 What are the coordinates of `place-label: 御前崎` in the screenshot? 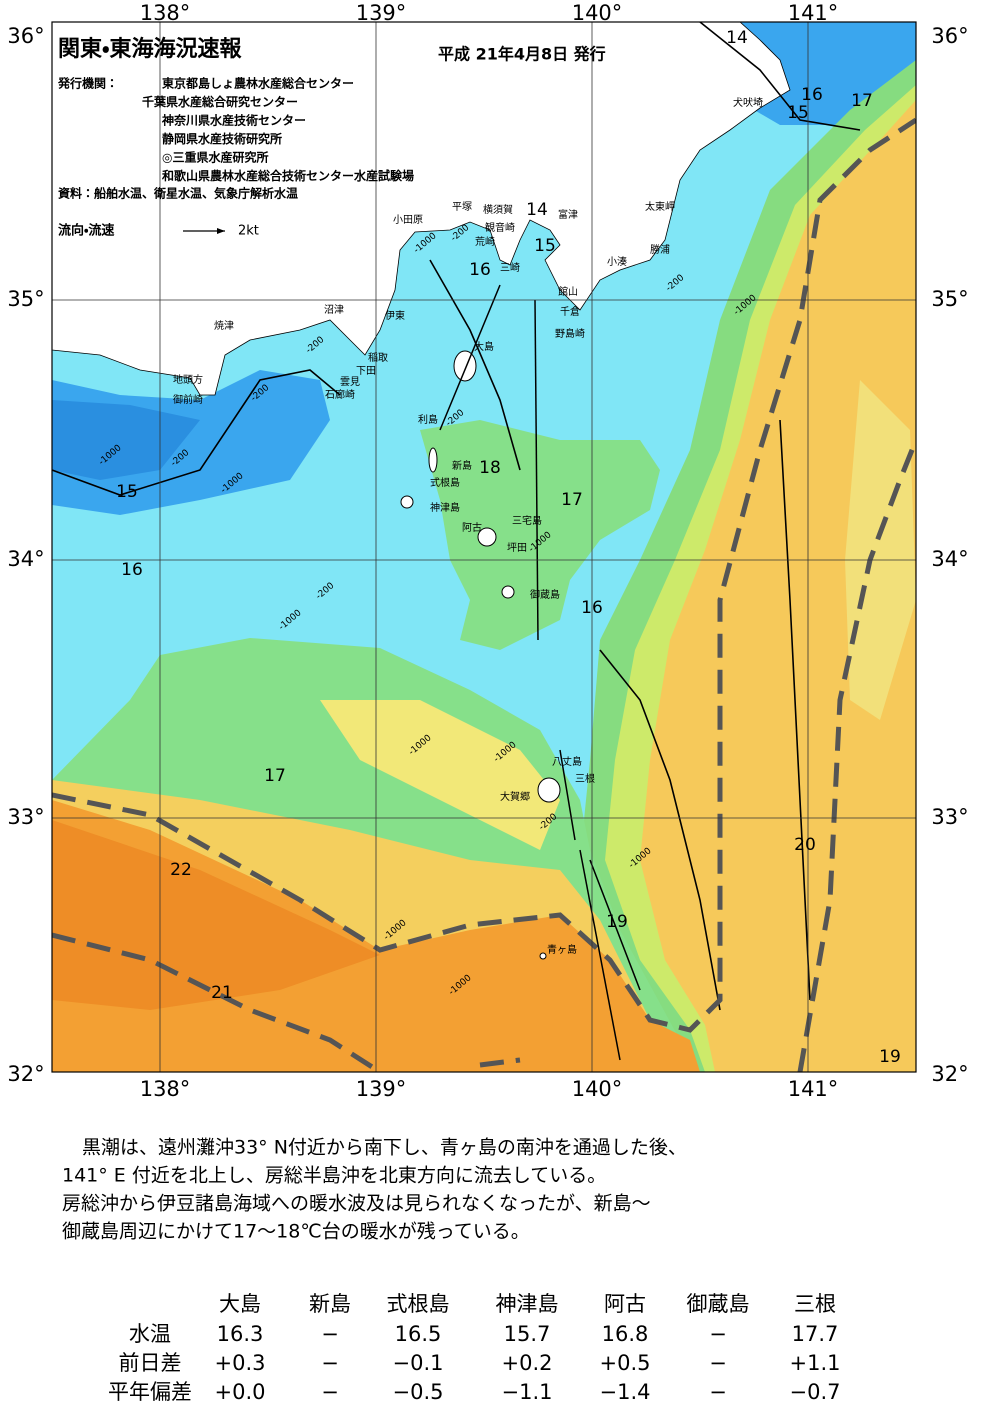 It's located at (188, 399).